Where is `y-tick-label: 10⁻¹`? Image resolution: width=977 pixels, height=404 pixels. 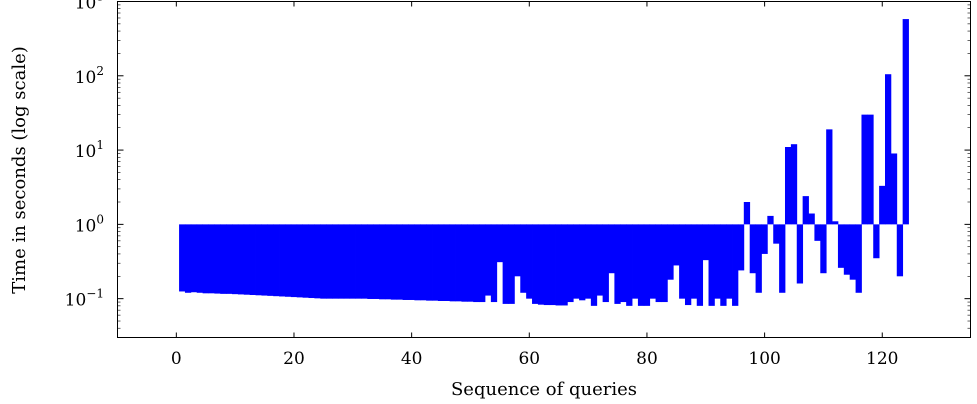 y-tick-label: 10⁻¹ is located at coordinates (84, 299).